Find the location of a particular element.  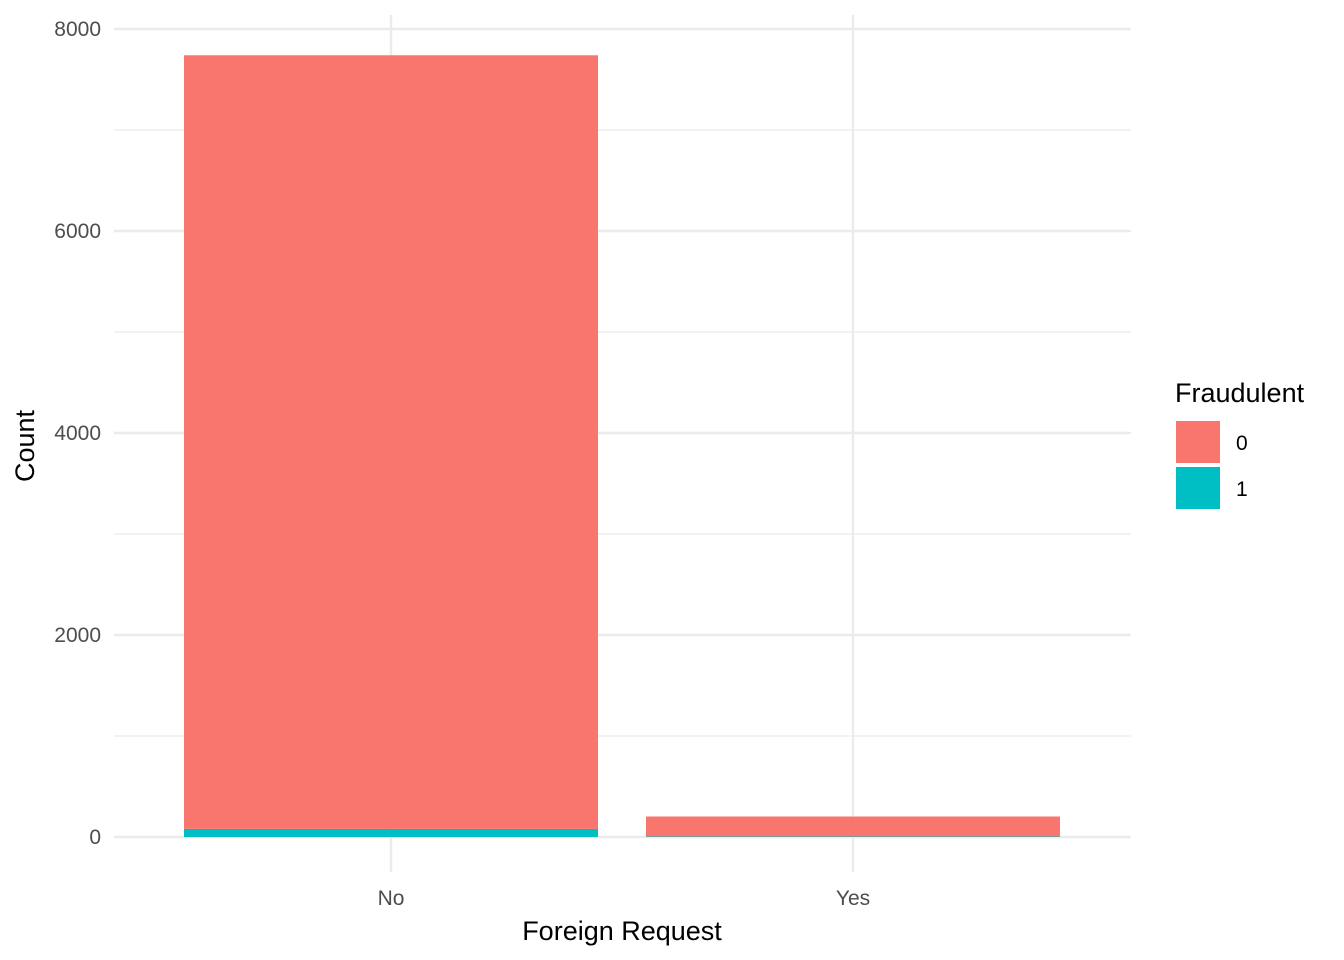

y-tick-label-0: 0 is located at coordinates (95, 837).